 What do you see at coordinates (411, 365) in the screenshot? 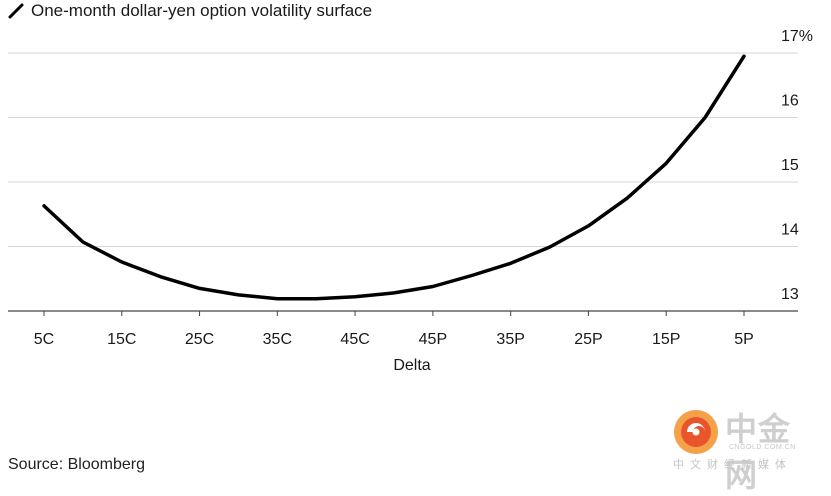
I see `x-axis-label: Delta` at bounding box center [411, 365].